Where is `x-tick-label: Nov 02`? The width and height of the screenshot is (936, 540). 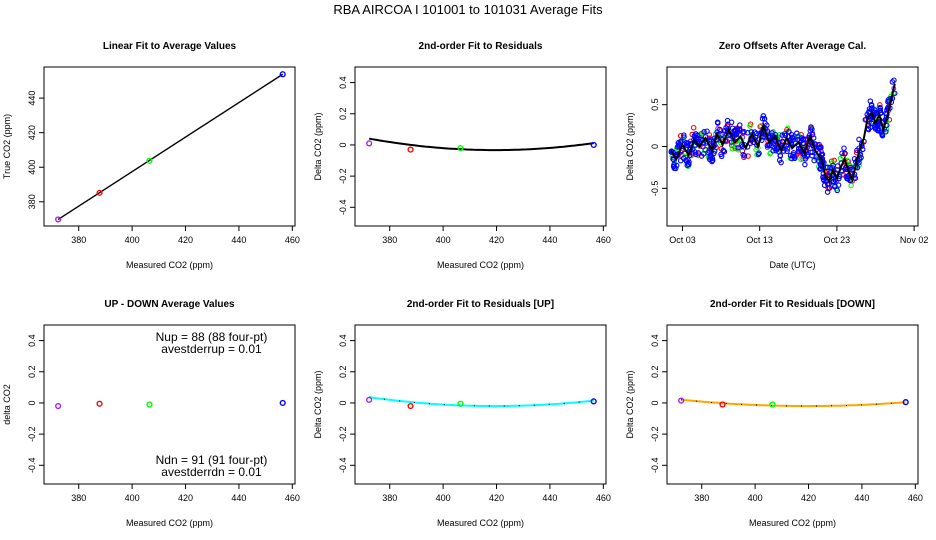 x-tick-label: Nov 02 is located at coordinates (914, 240).